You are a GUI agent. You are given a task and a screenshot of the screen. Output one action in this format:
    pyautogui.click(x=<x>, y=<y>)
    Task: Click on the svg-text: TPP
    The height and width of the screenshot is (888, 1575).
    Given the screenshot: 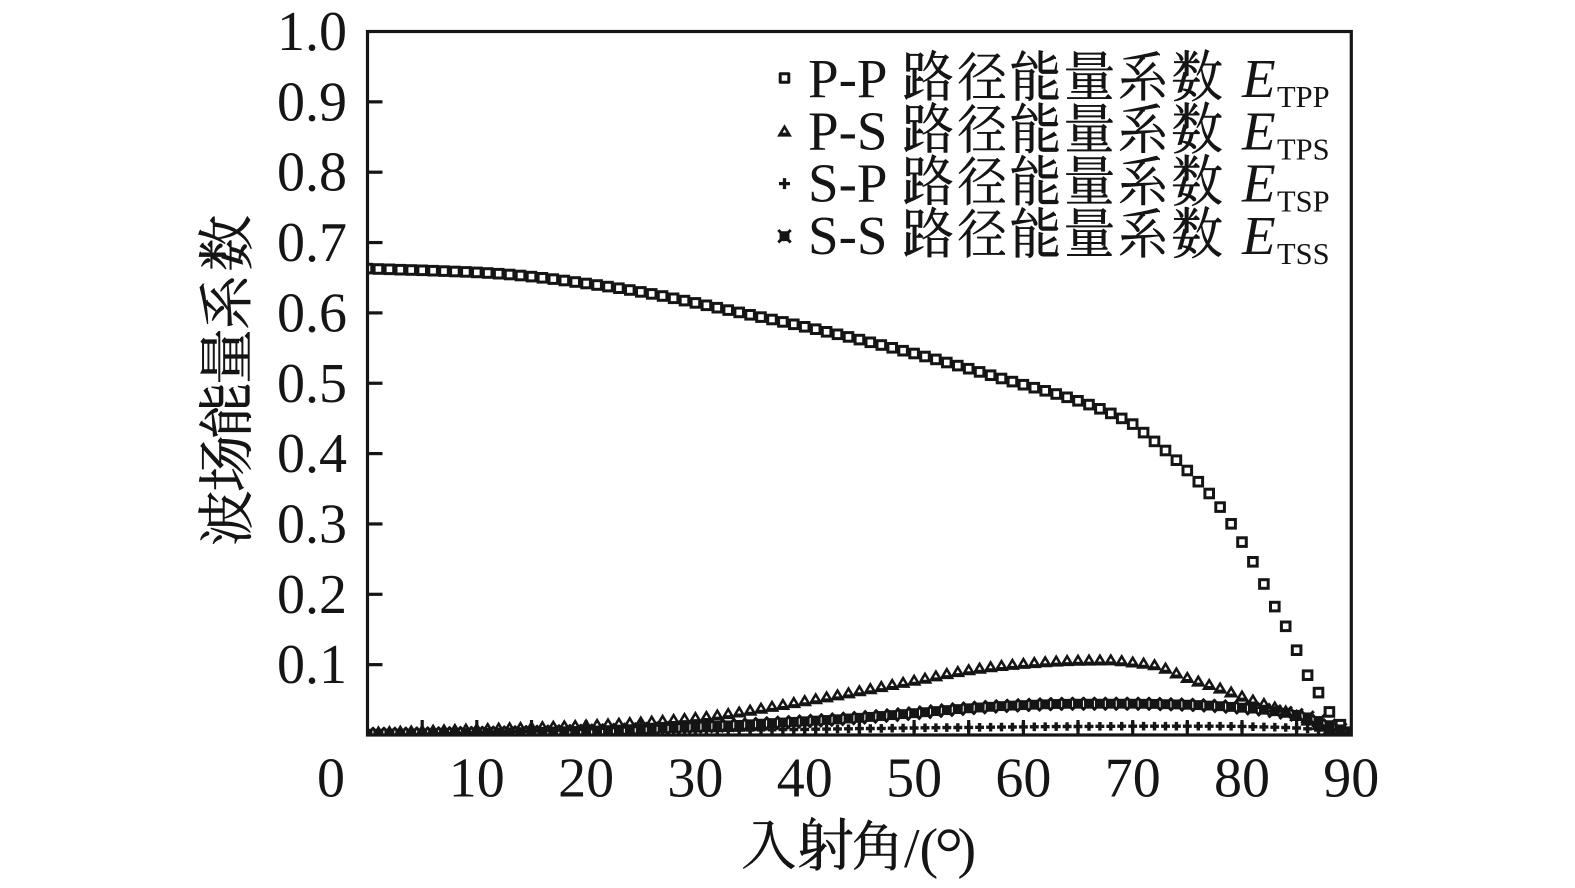 What is the action you would take?
    pyautogui.click(x=1303, y=97)
    